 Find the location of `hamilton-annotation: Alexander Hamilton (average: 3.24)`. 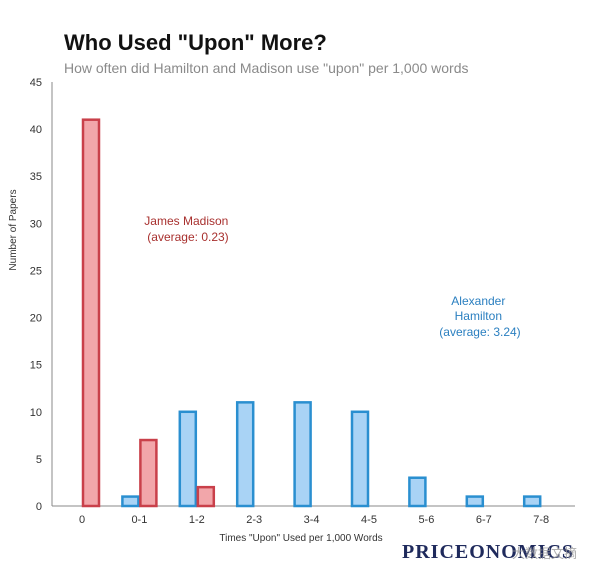

hamilton-annotation: Alexander Hamilton (average: 3.24) is located at coordinates (479, 316).